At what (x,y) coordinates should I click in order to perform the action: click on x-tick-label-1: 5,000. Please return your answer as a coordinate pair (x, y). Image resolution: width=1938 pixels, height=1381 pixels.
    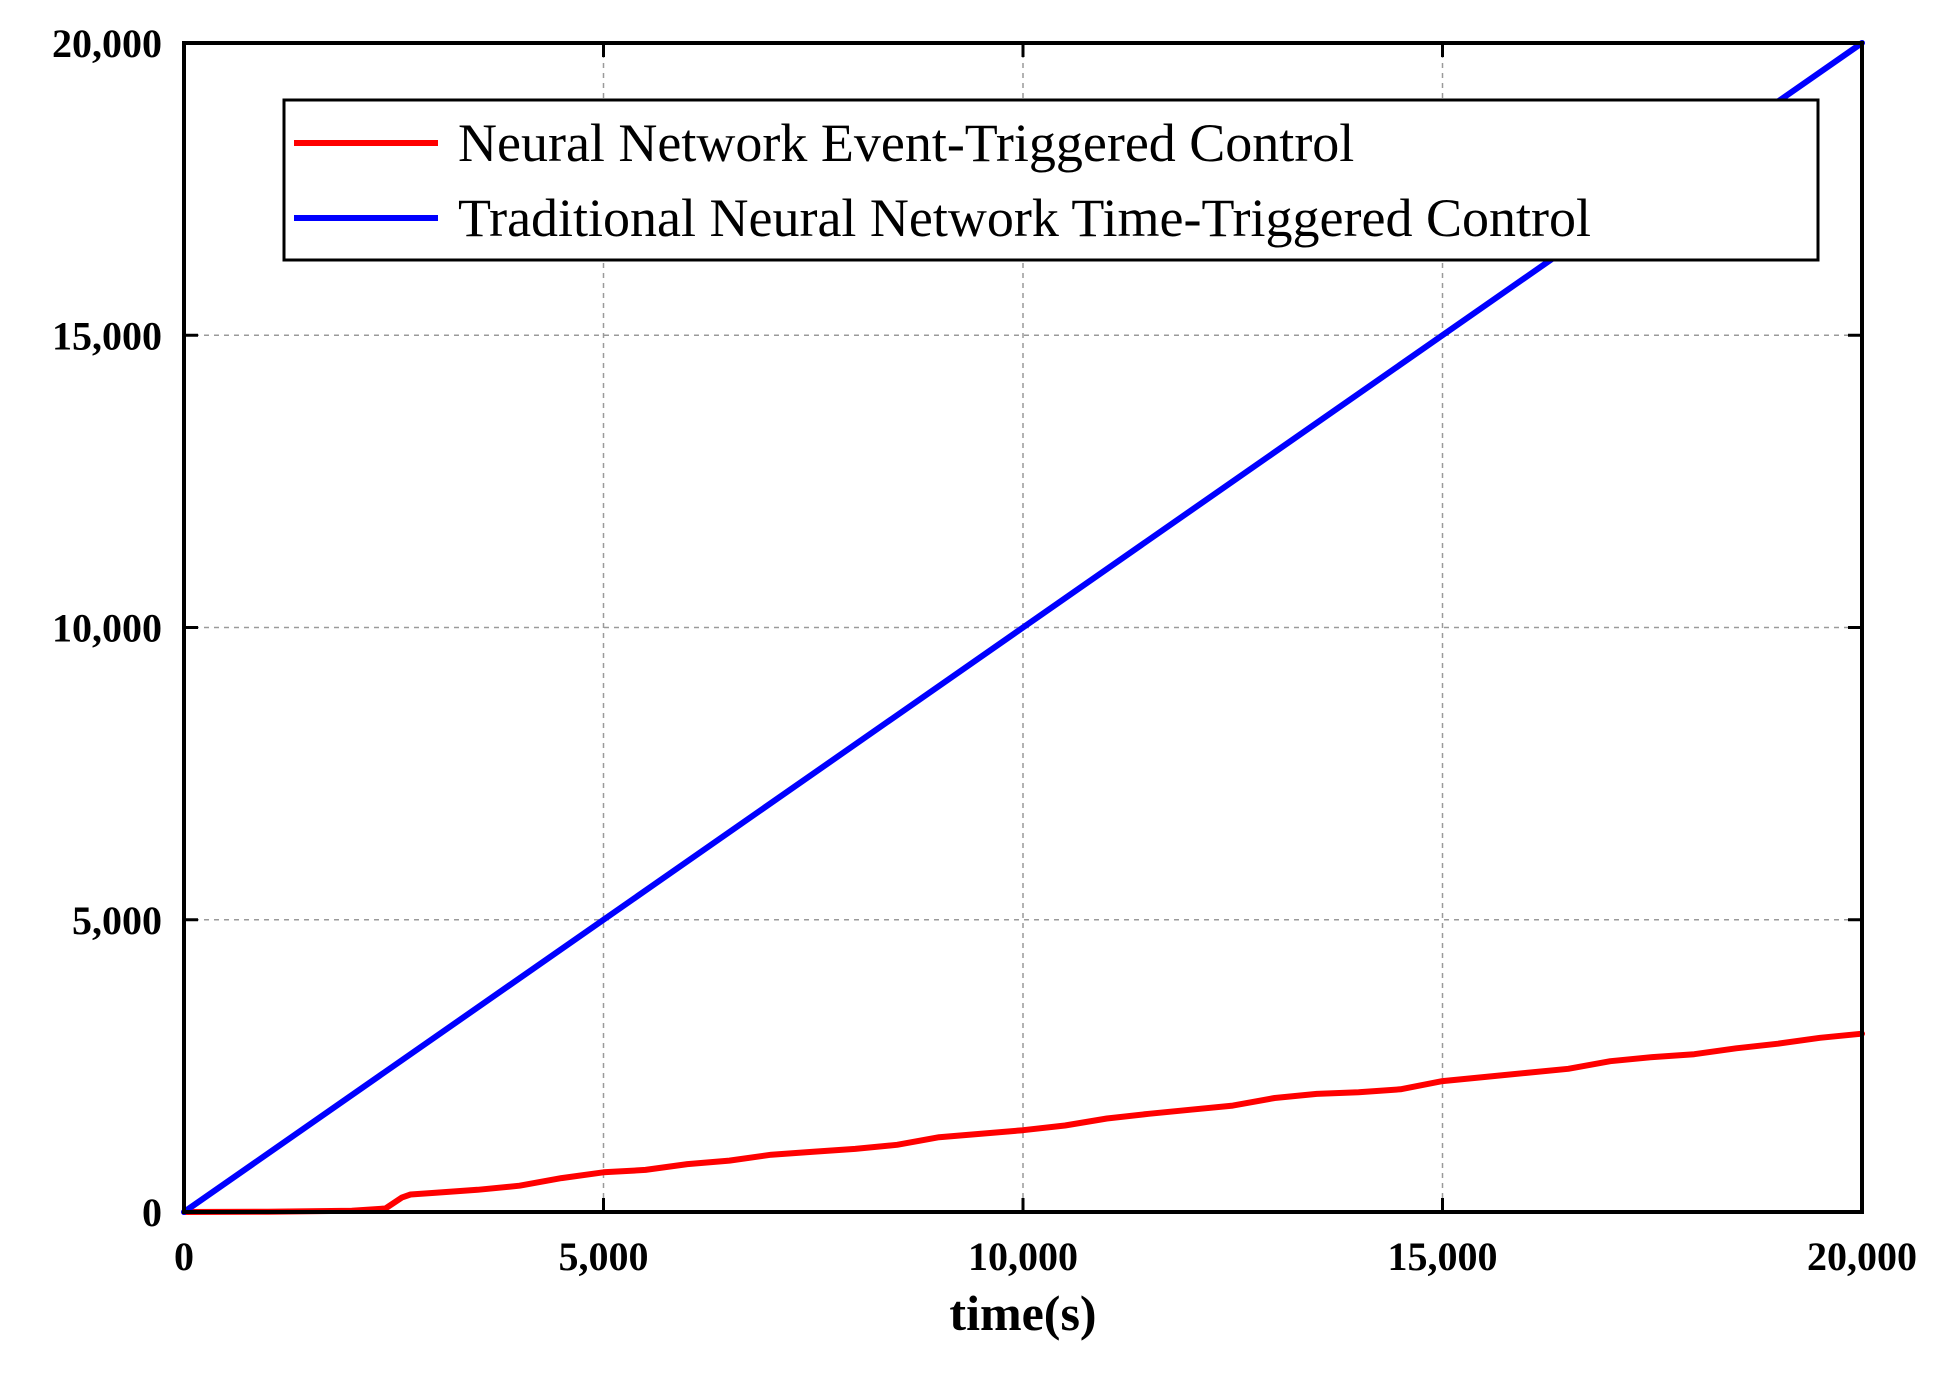
    Looking at the image, I should click on (604, 1256).